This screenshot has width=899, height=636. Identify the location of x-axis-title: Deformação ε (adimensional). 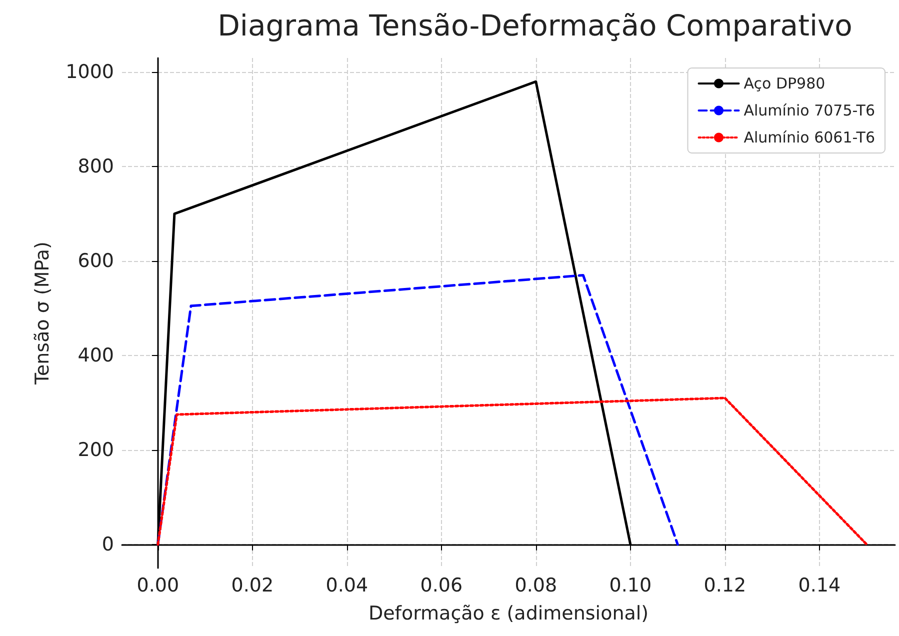
(508, 613).